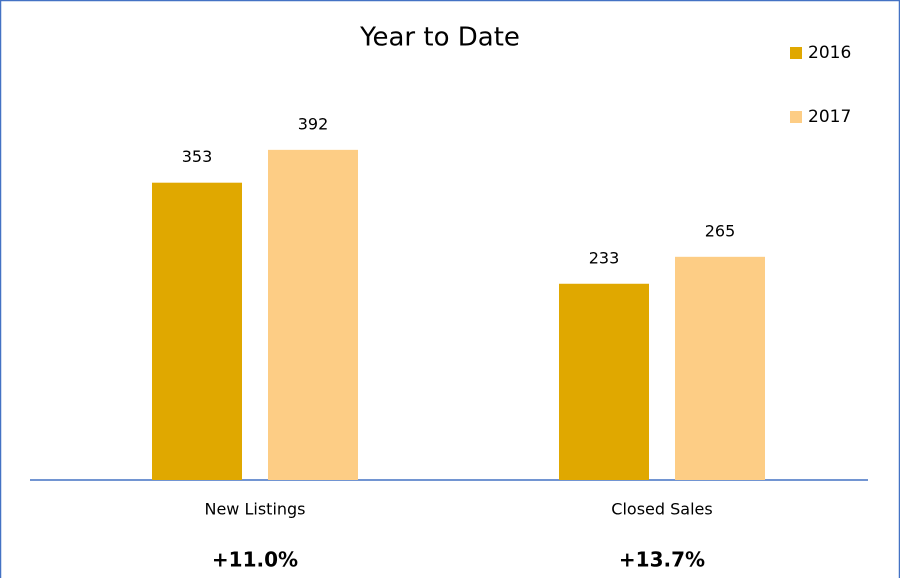  Describe the element at coordinates (829, 53) in the screenshot. I see `legend-label: 2016` at that location.